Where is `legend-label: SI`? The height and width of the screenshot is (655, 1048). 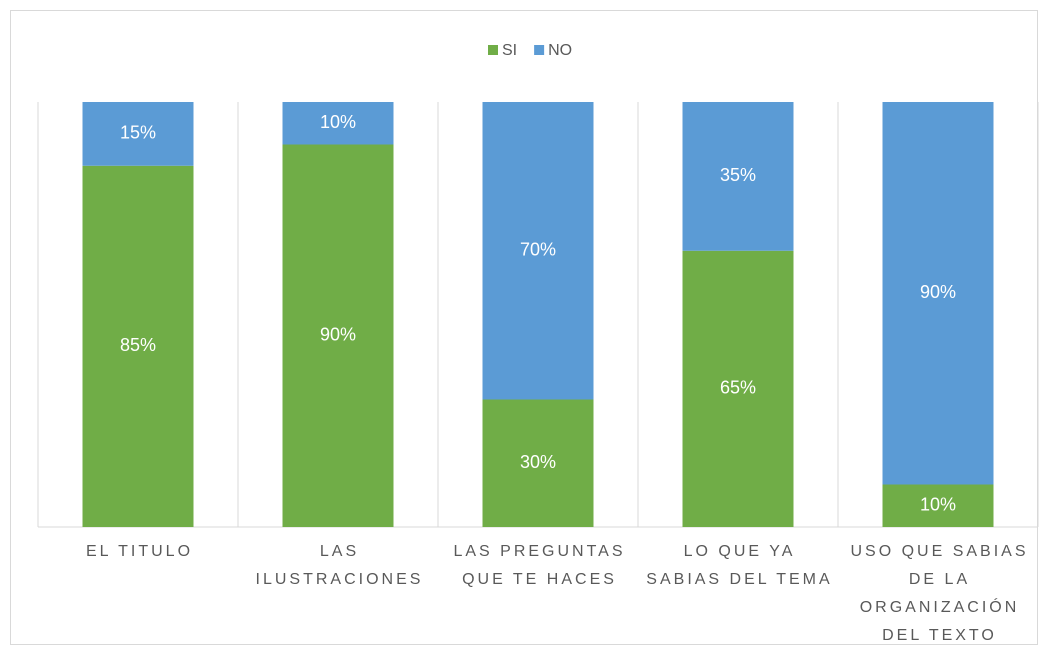 legend-label: SI is located at coordinates (509, 50).